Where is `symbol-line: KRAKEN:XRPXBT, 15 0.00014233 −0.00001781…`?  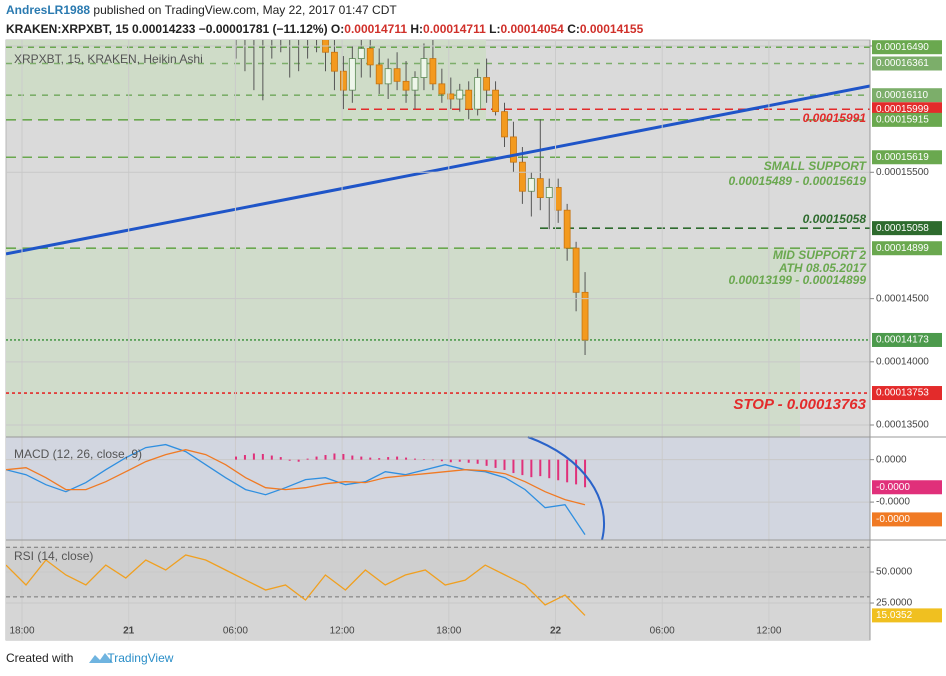
symbol-line: KRAKEN:XRPXBT, 15 0.00014233 −0.00001781… is located at coordinates (324, 29).